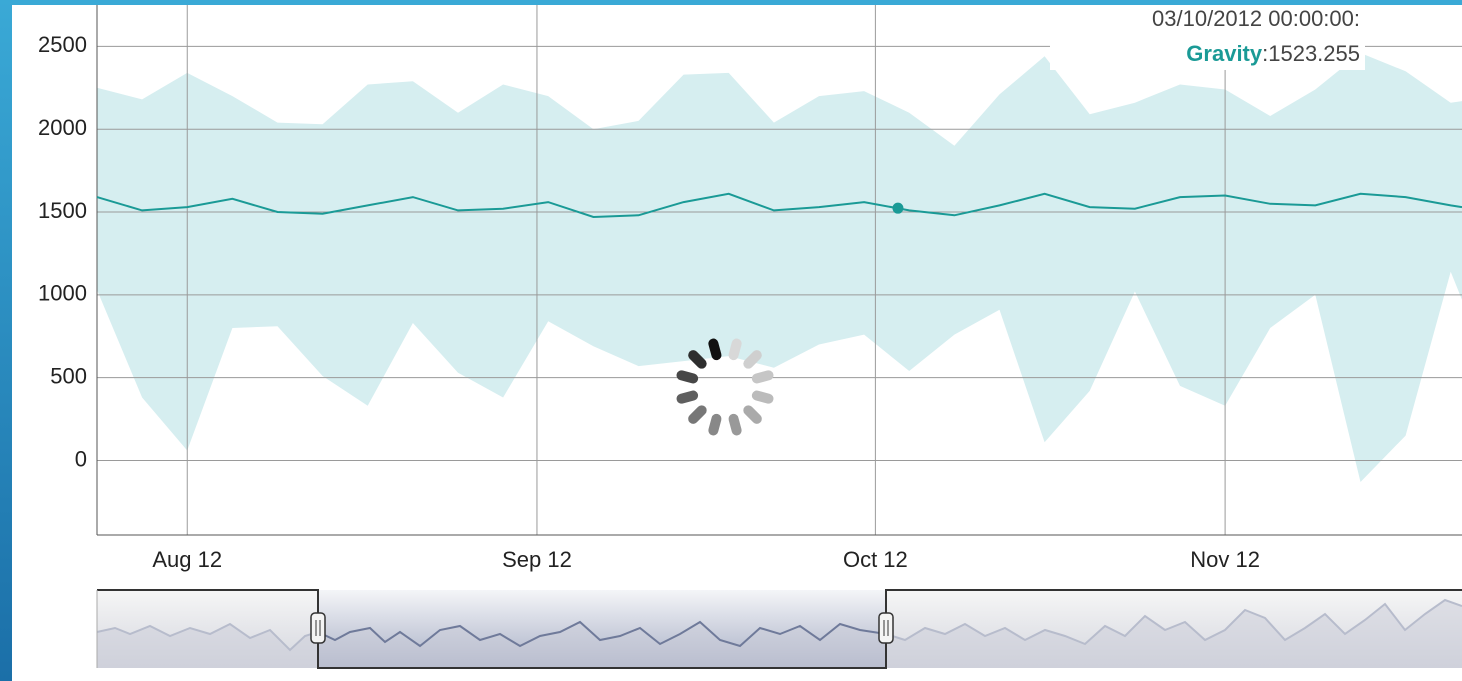 This screenshot has height=681, width=1462. Describe the element at coordinates (898, 208) in the screenshot. I see `highlight-point` at that location.